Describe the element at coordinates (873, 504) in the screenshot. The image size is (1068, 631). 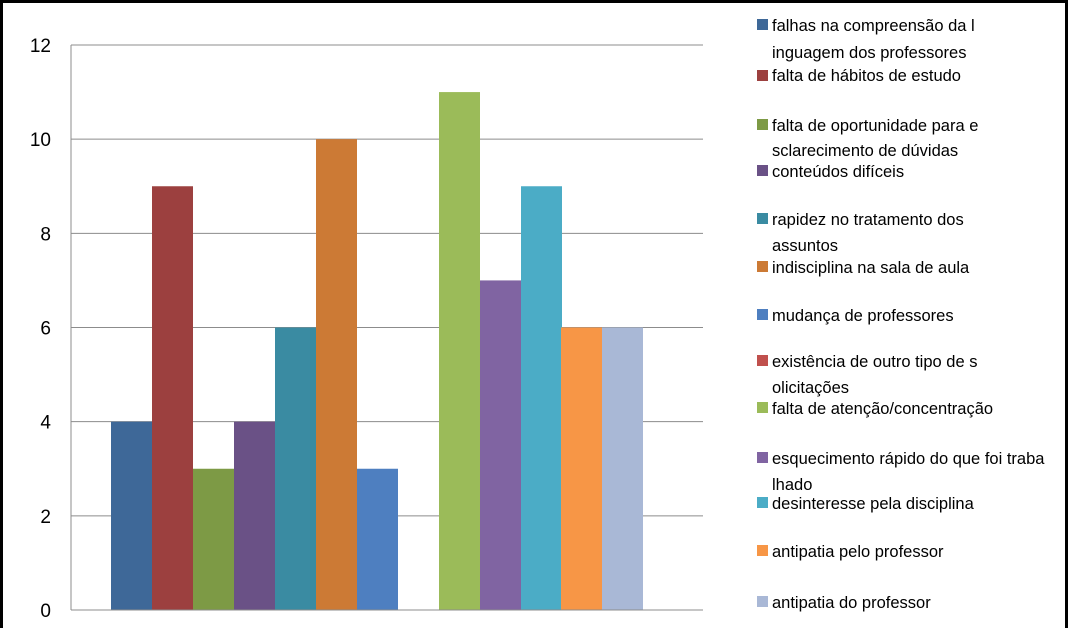
I see `legend-label: desinteresse pela disciplina` at that location.